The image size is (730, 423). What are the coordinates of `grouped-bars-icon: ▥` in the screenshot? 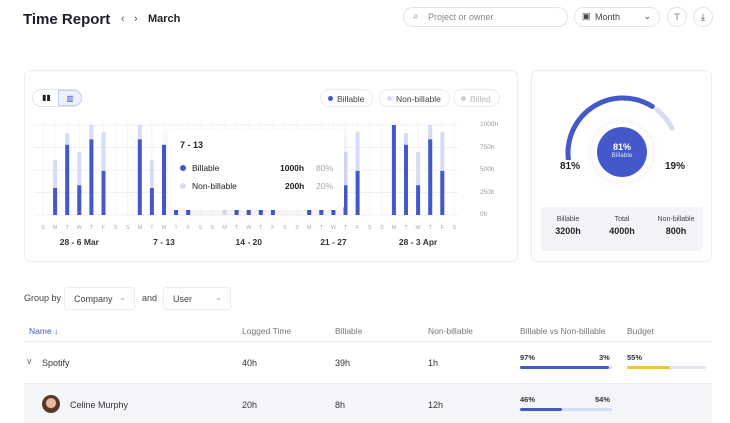 It's located at (70, 98).